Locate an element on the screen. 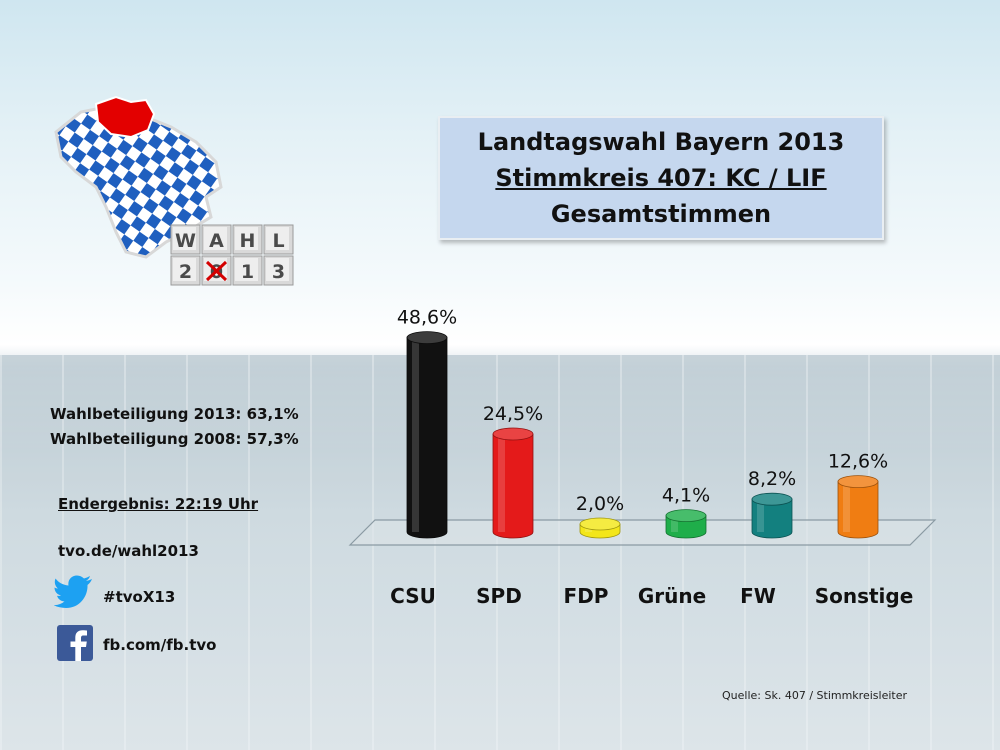  title-line-3: Gesamtstimmen is located at coordinates (661, 214).